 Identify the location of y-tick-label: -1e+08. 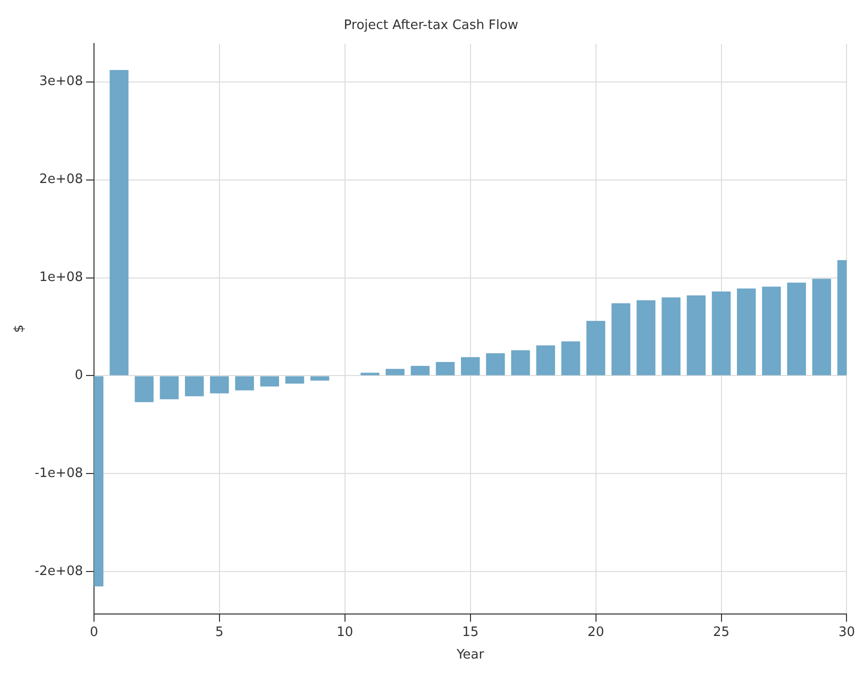
(58, 474).